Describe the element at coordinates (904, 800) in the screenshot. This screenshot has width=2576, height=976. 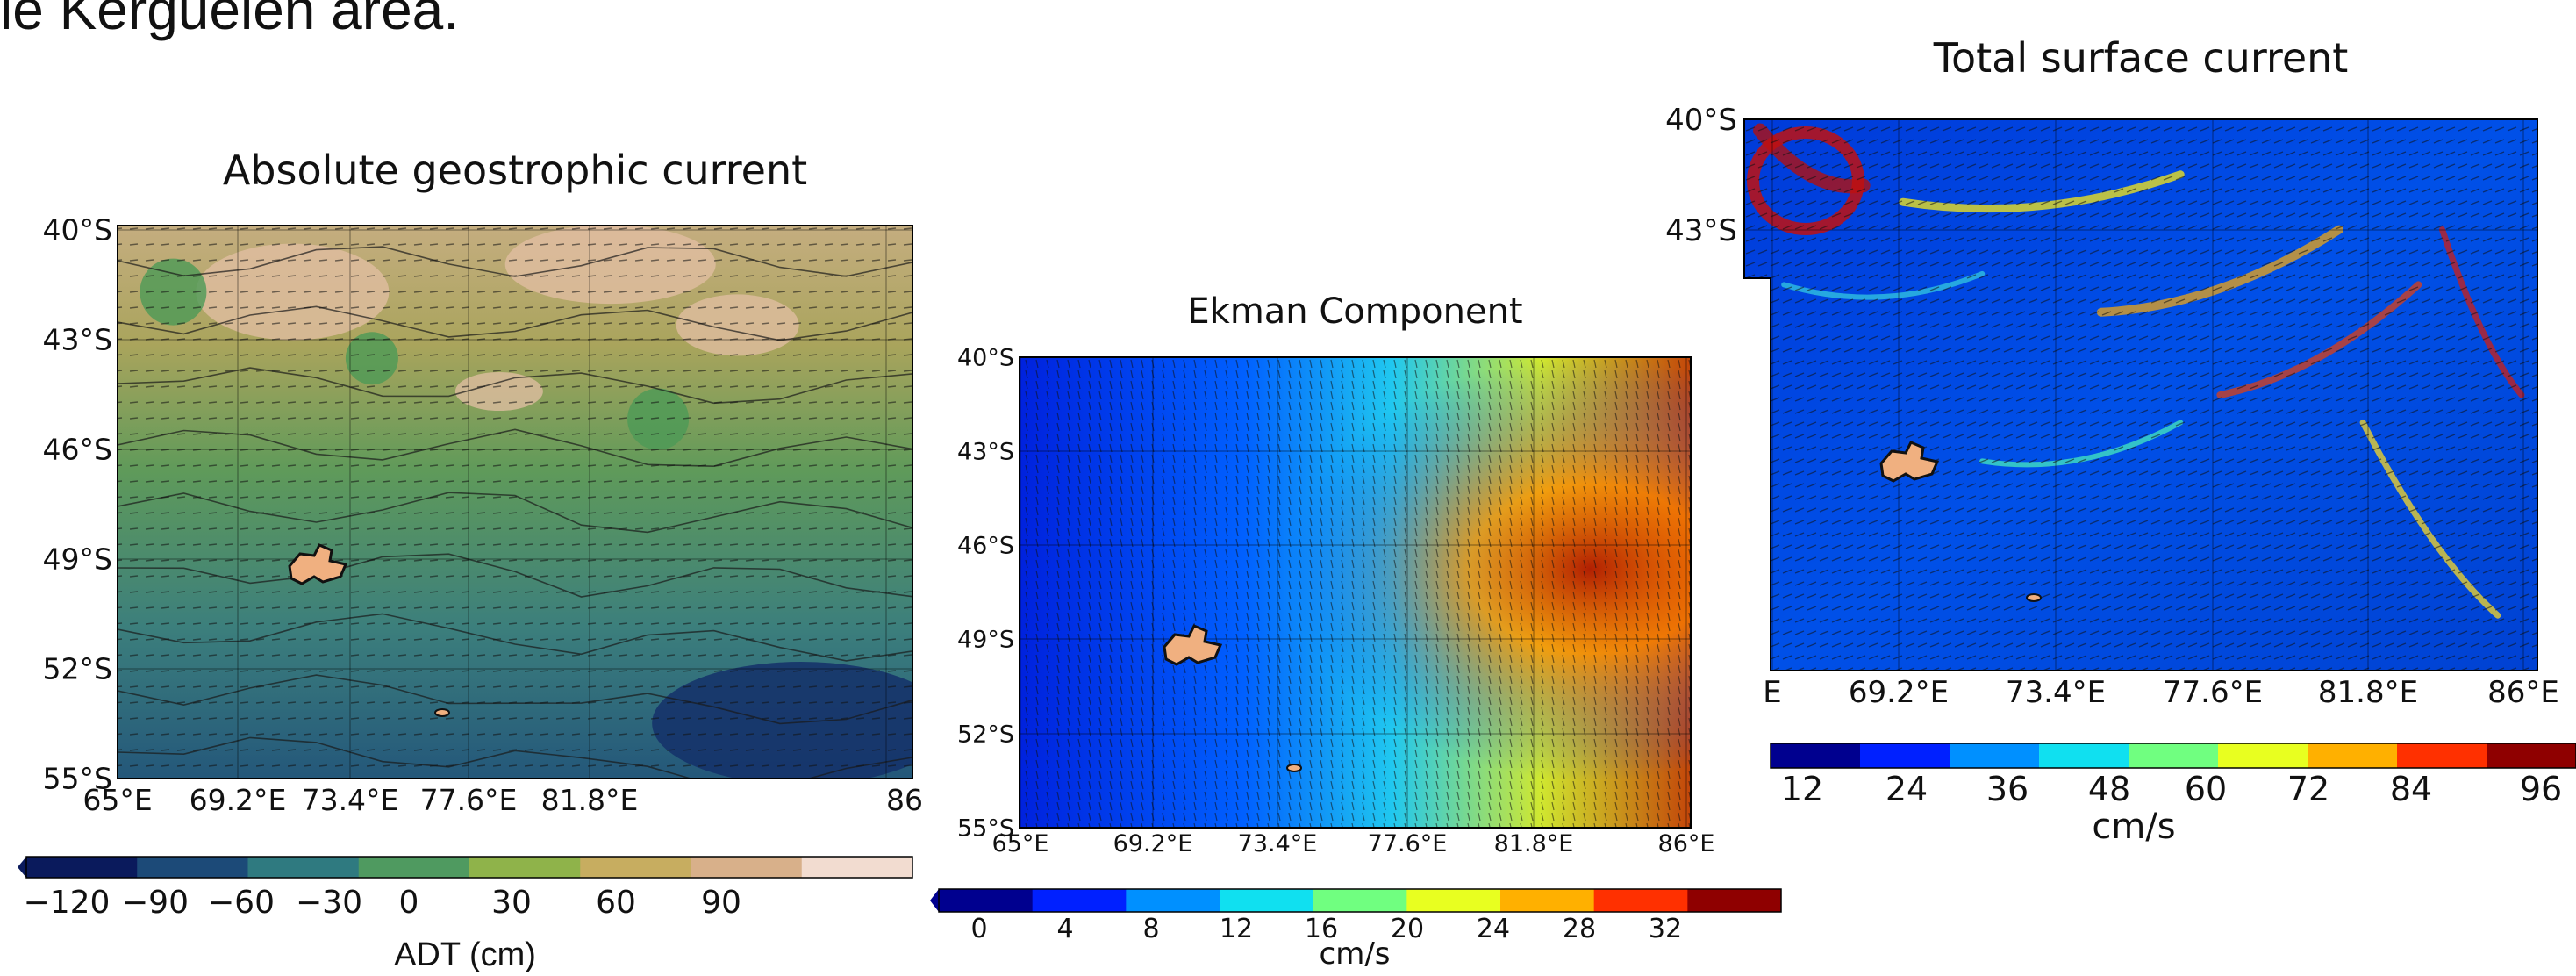
I see `geostrophic-x-tick-label: 86` at that location.